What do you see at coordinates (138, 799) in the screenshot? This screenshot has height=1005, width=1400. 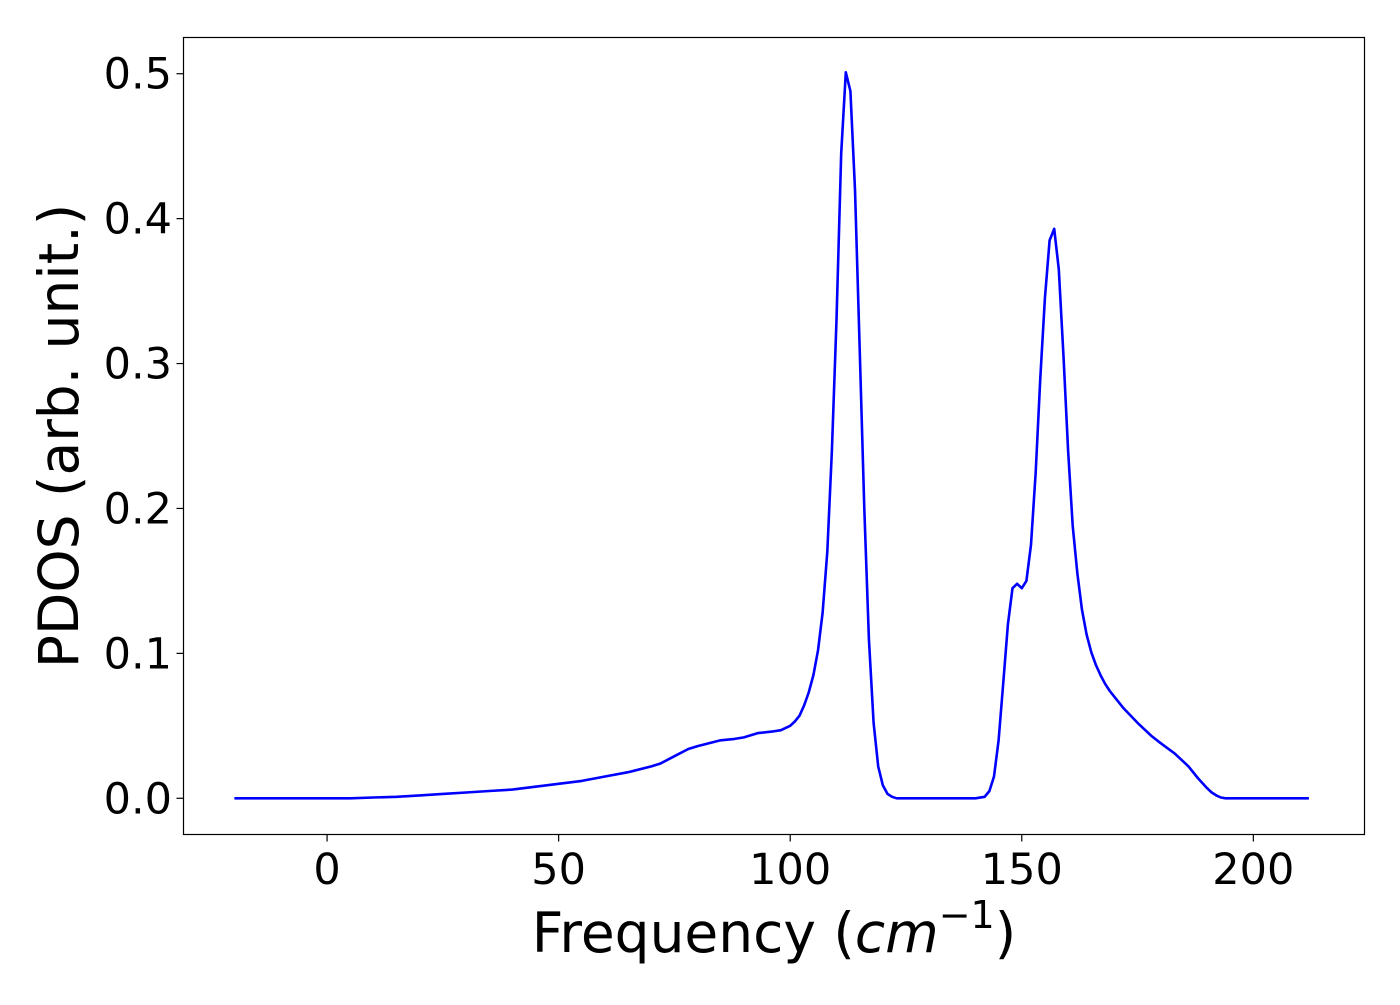 I see `y-tick-label: 0.0` at bounding box center [138, 799].